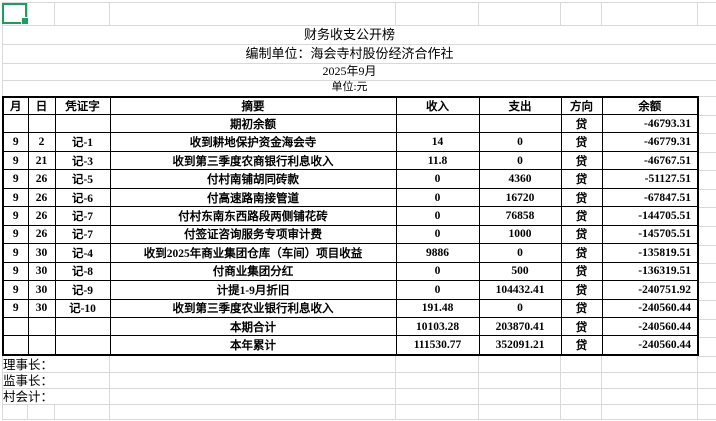 The image size is (716, 421). What do you see at coordinates (82, 308) in the screenshot?
I see `ledger-cell: 记-10` at bounding box center [82, 308].